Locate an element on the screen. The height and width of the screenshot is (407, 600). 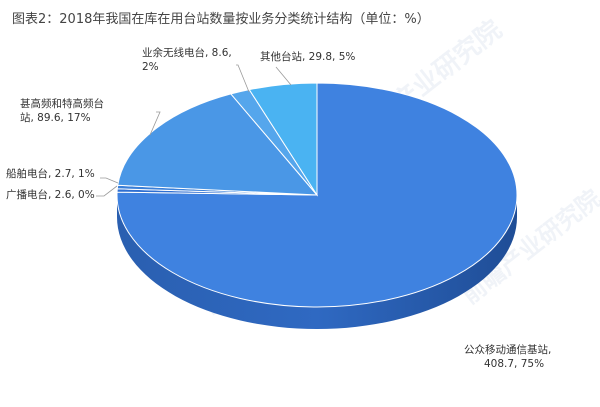
slice-label-0: 公众移动通信基站, 408.7, 75% is located at coordinates (507, 356).